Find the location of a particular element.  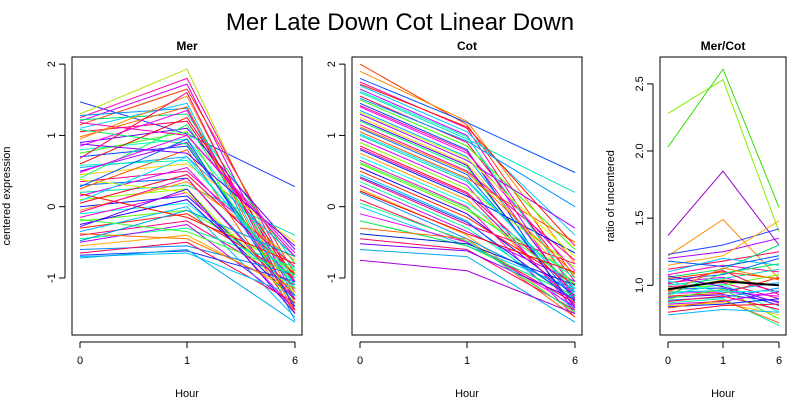

y-tick-label: 2 is located at coordinates (332, 64).